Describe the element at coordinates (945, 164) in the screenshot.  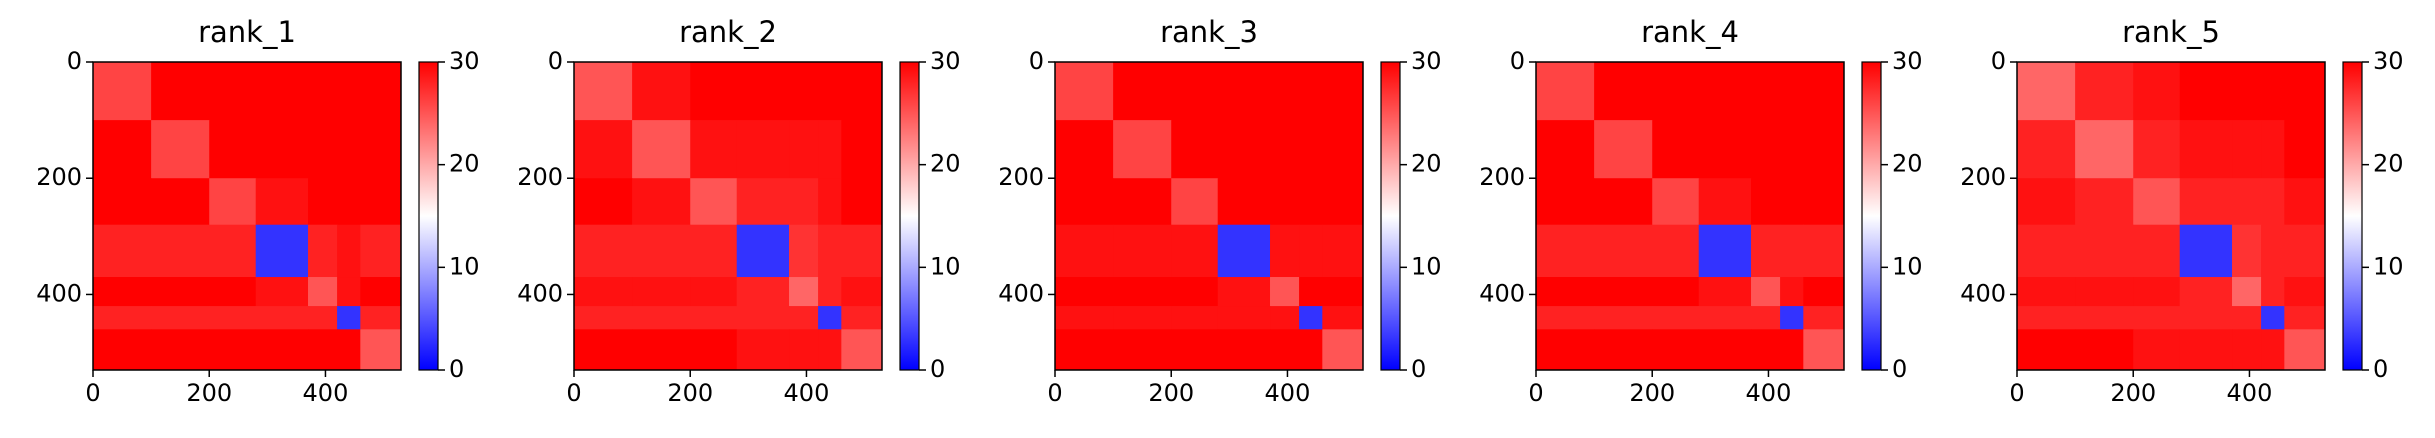
I see `colorbar-tick-label: 20` at that location.